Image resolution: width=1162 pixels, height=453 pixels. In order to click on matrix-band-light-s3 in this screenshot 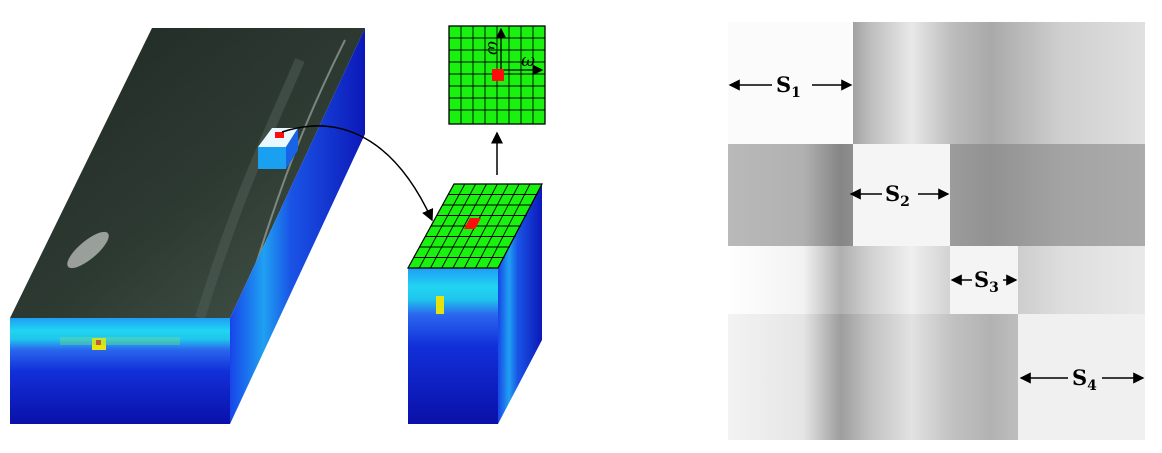, I will do `click(936, 280)`.